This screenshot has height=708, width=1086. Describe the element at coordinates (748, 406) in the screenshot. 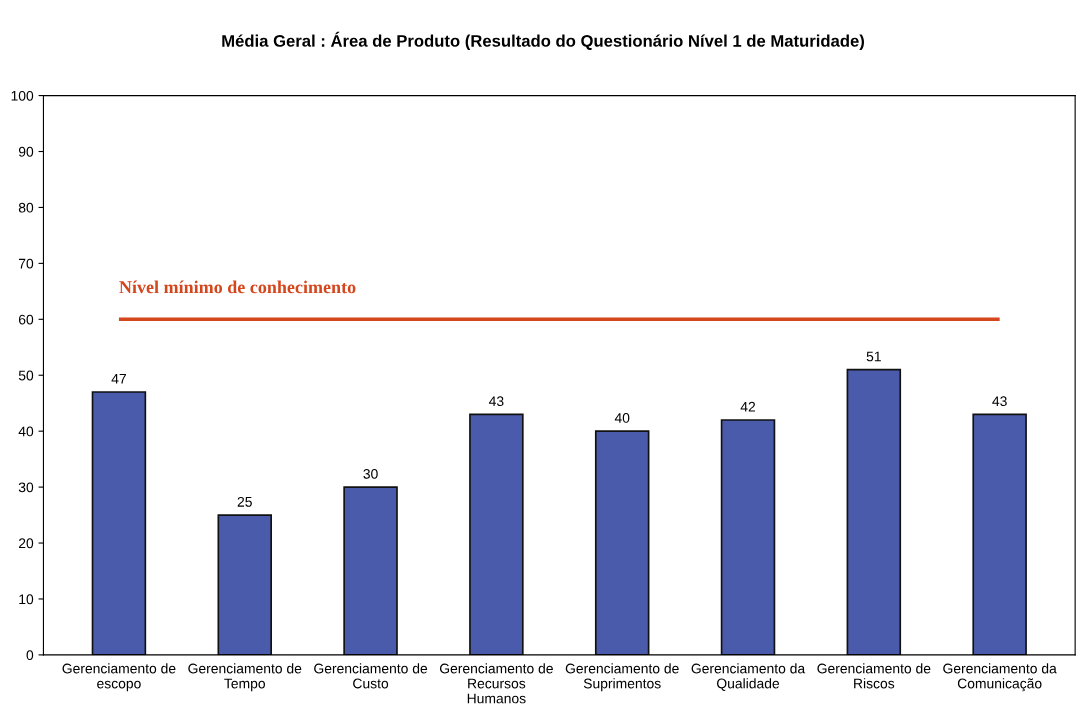

I see `data-label: 42` at that location.